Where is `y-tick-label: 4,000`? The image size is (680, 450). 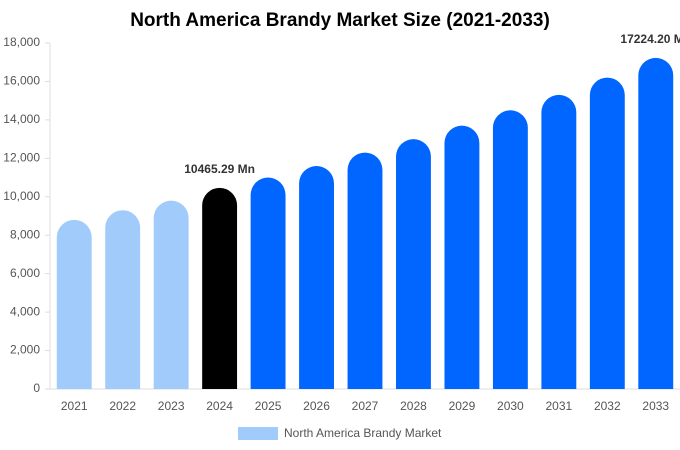
y-tick-label: 4,000 is located at coordinates (25, 311).